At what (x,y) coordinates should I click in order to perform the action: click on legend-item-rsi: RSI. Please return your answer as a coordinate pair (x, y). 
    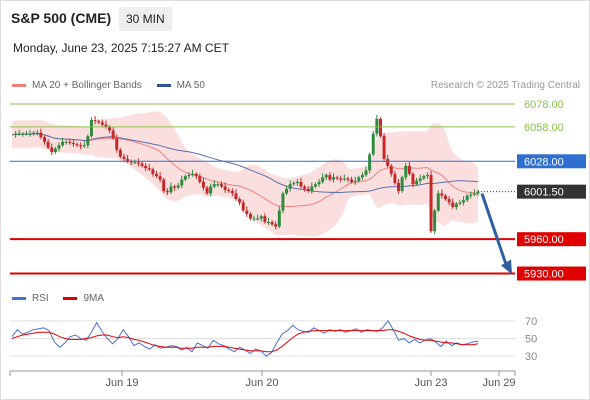
    Looking at the image, I should click on (30, 298).